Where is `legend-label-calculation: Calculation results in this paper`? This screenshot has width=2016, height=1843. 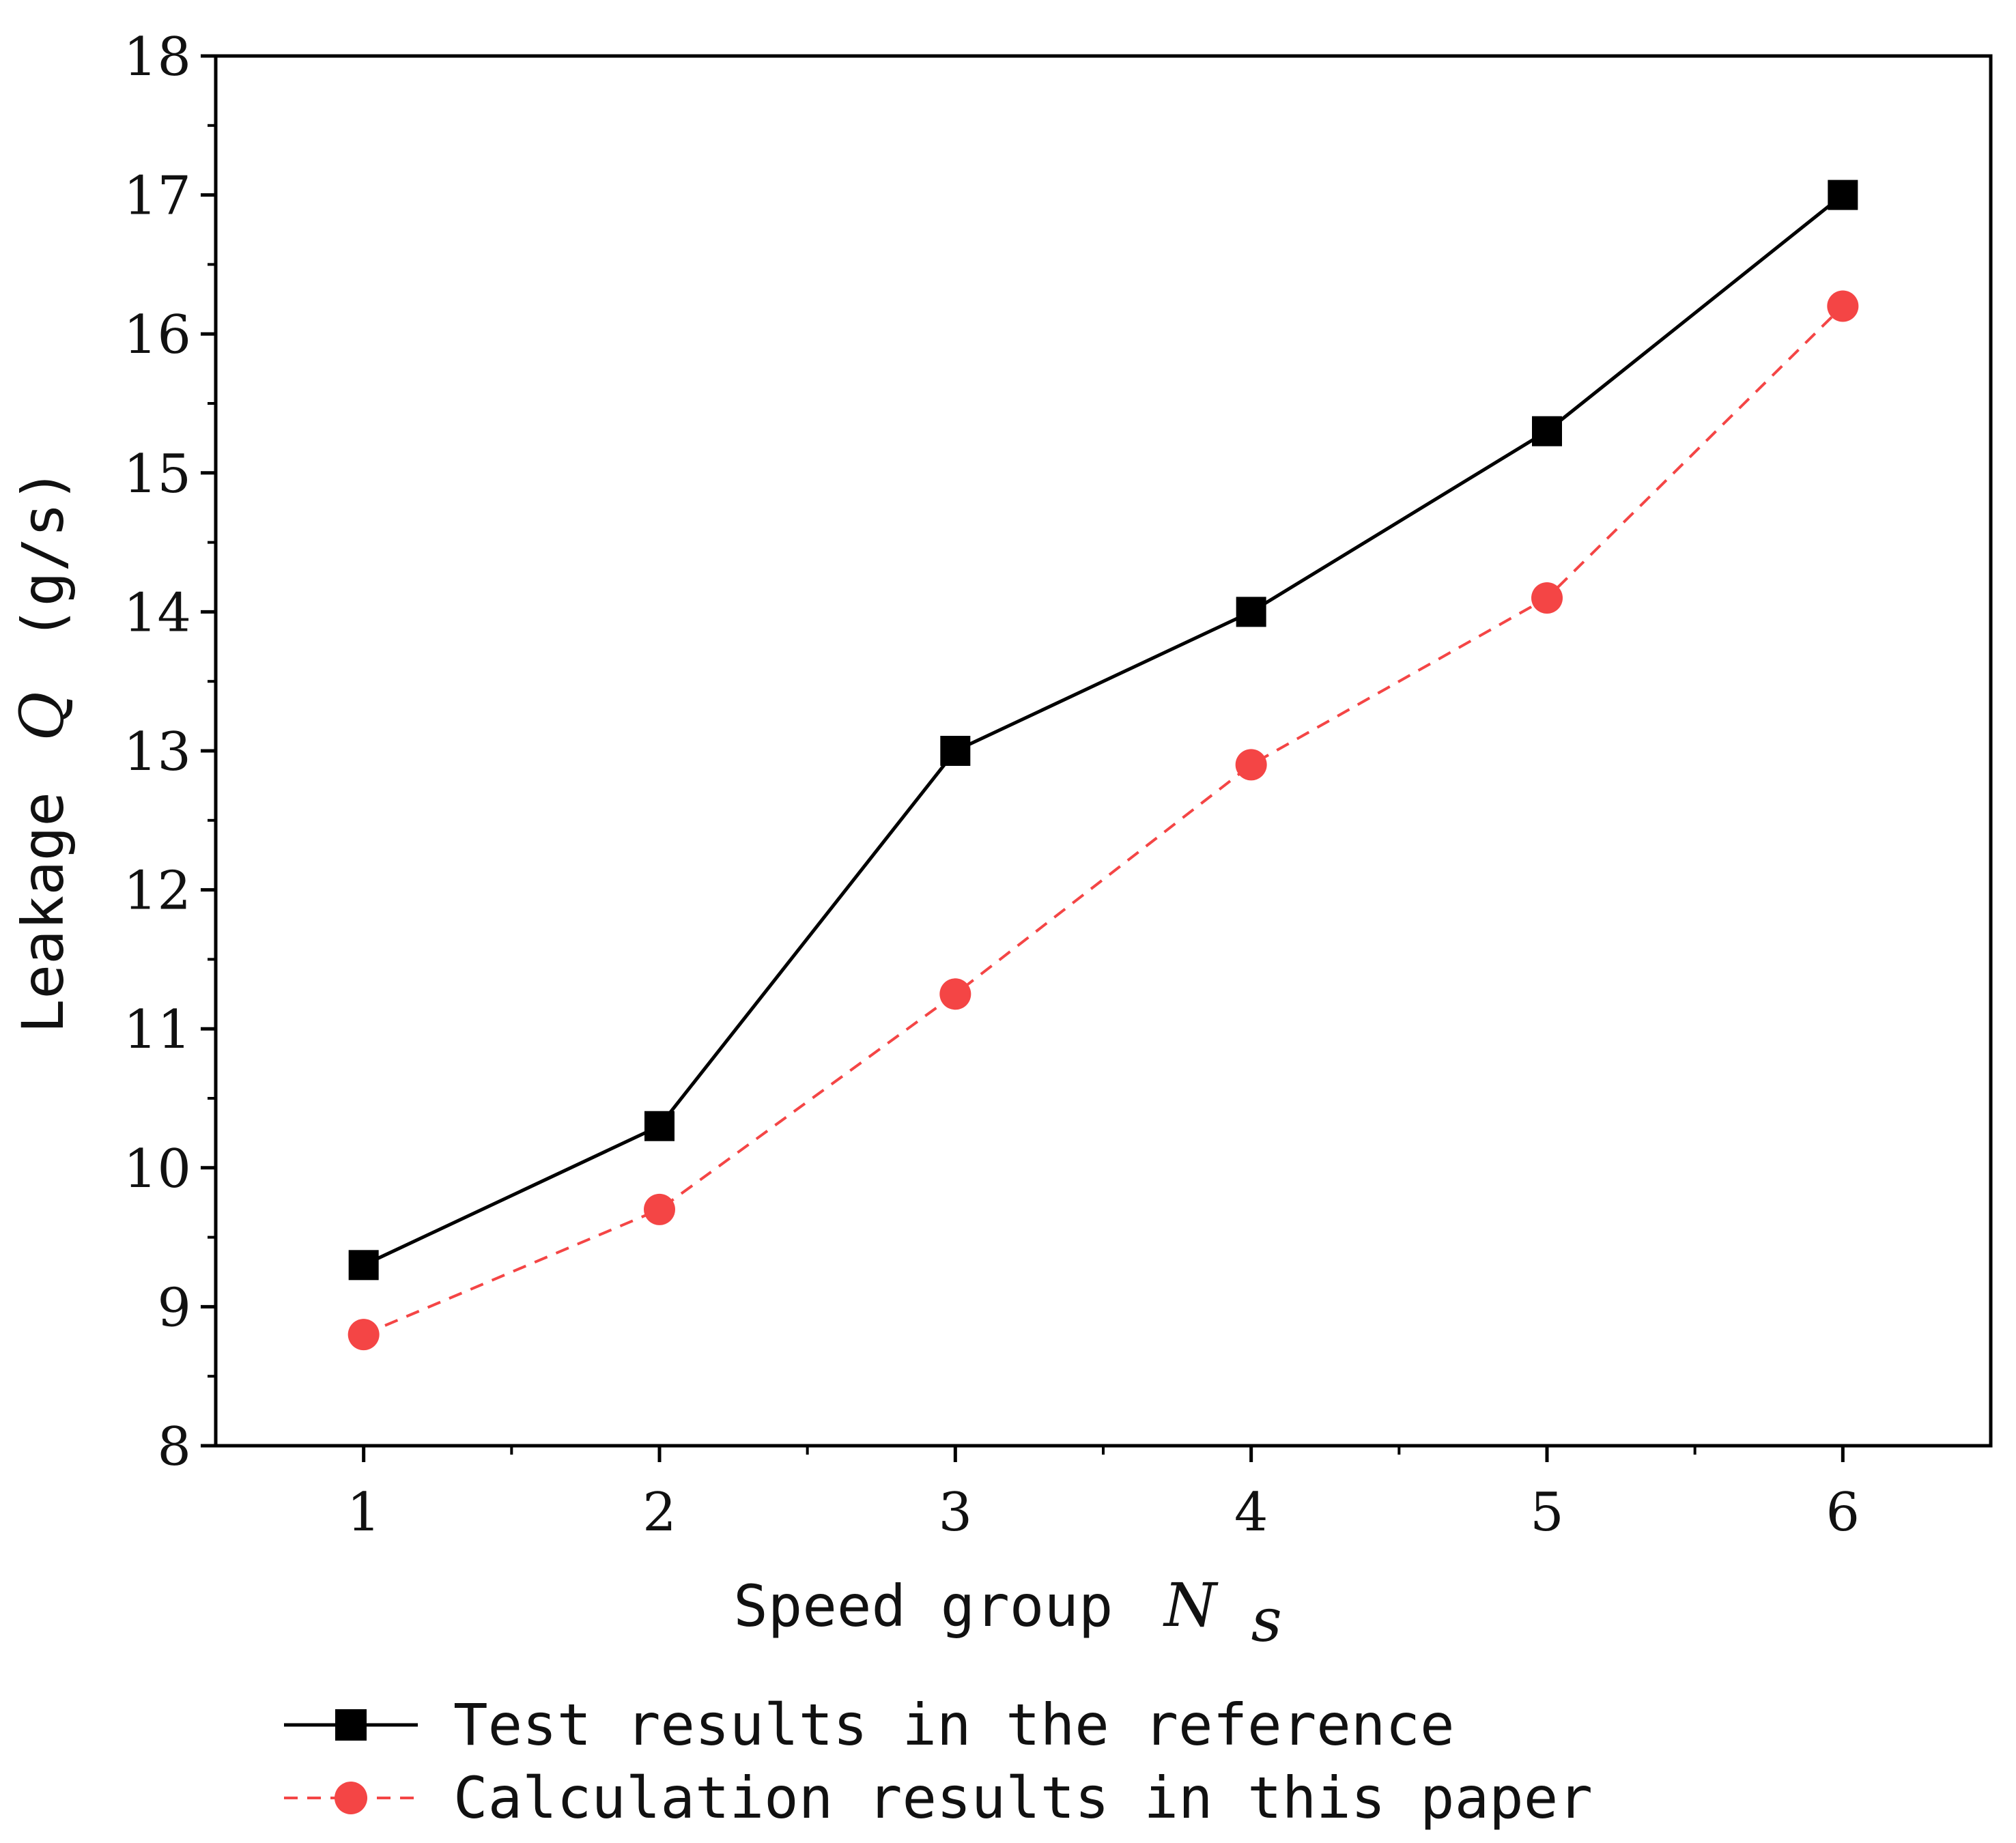
legend-label-calculation: Calculation results in this paper is located at coordinates (1023, 1798).